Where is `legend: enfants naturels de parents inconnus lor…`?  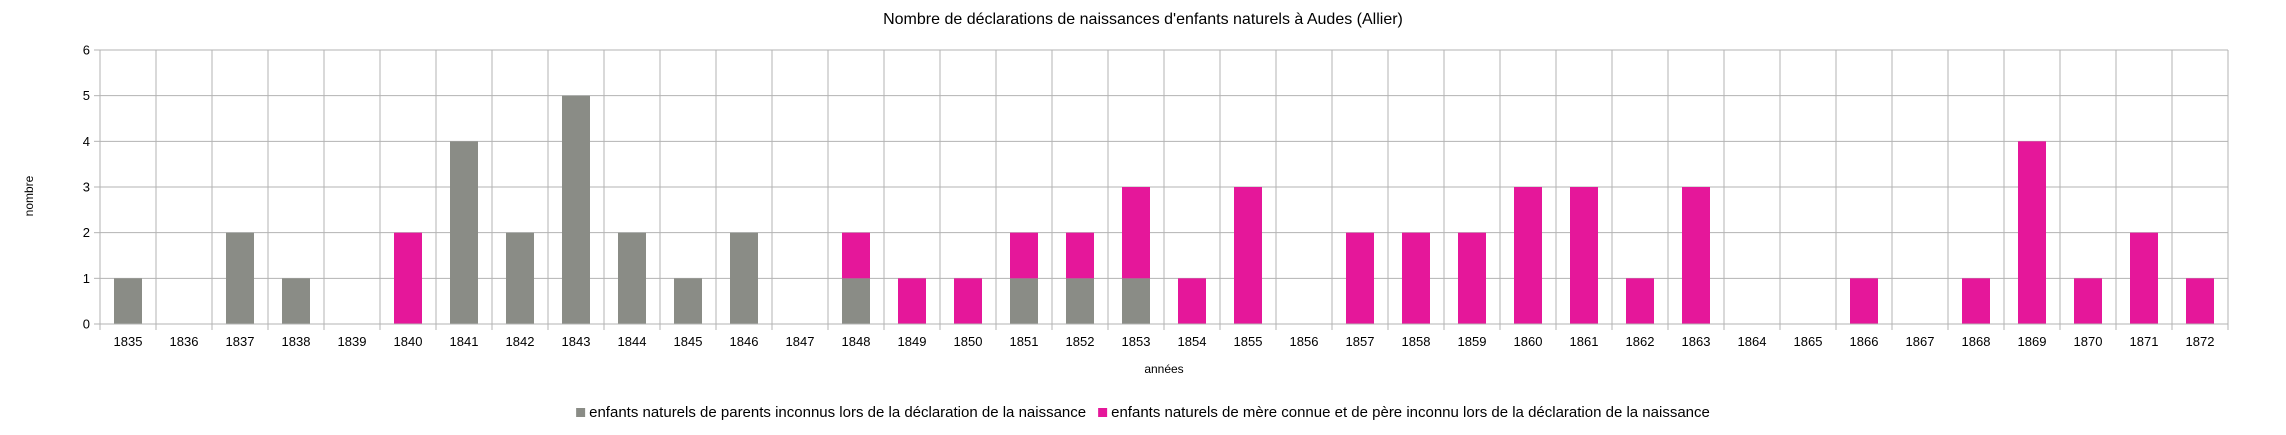 legend: enfants naturels de parents inconnus lor… is located at coordinates (1143, 412).